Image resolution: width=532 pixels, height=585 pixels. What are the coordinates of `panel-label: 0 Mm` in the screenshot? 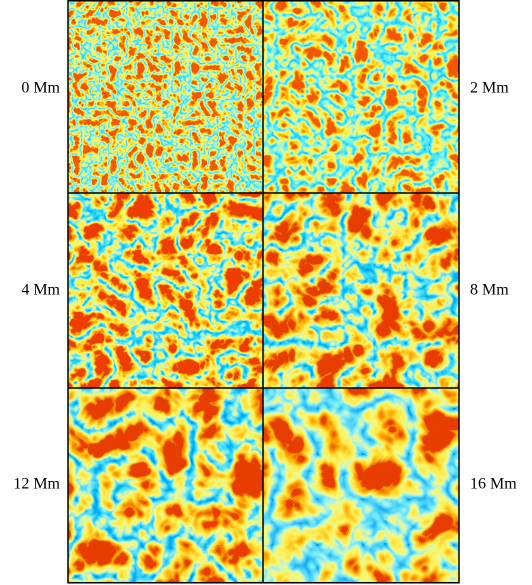 It's located at (40, 88).